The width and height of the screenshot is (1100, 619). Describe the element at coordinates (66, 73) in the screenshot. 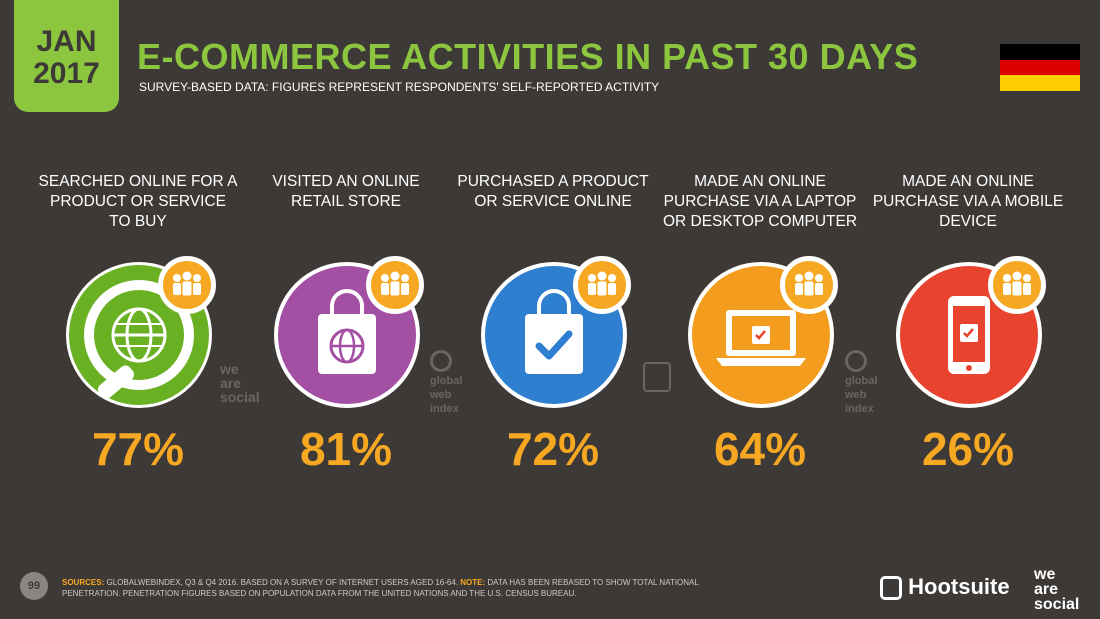

I see `date-year: 2017` at that location.